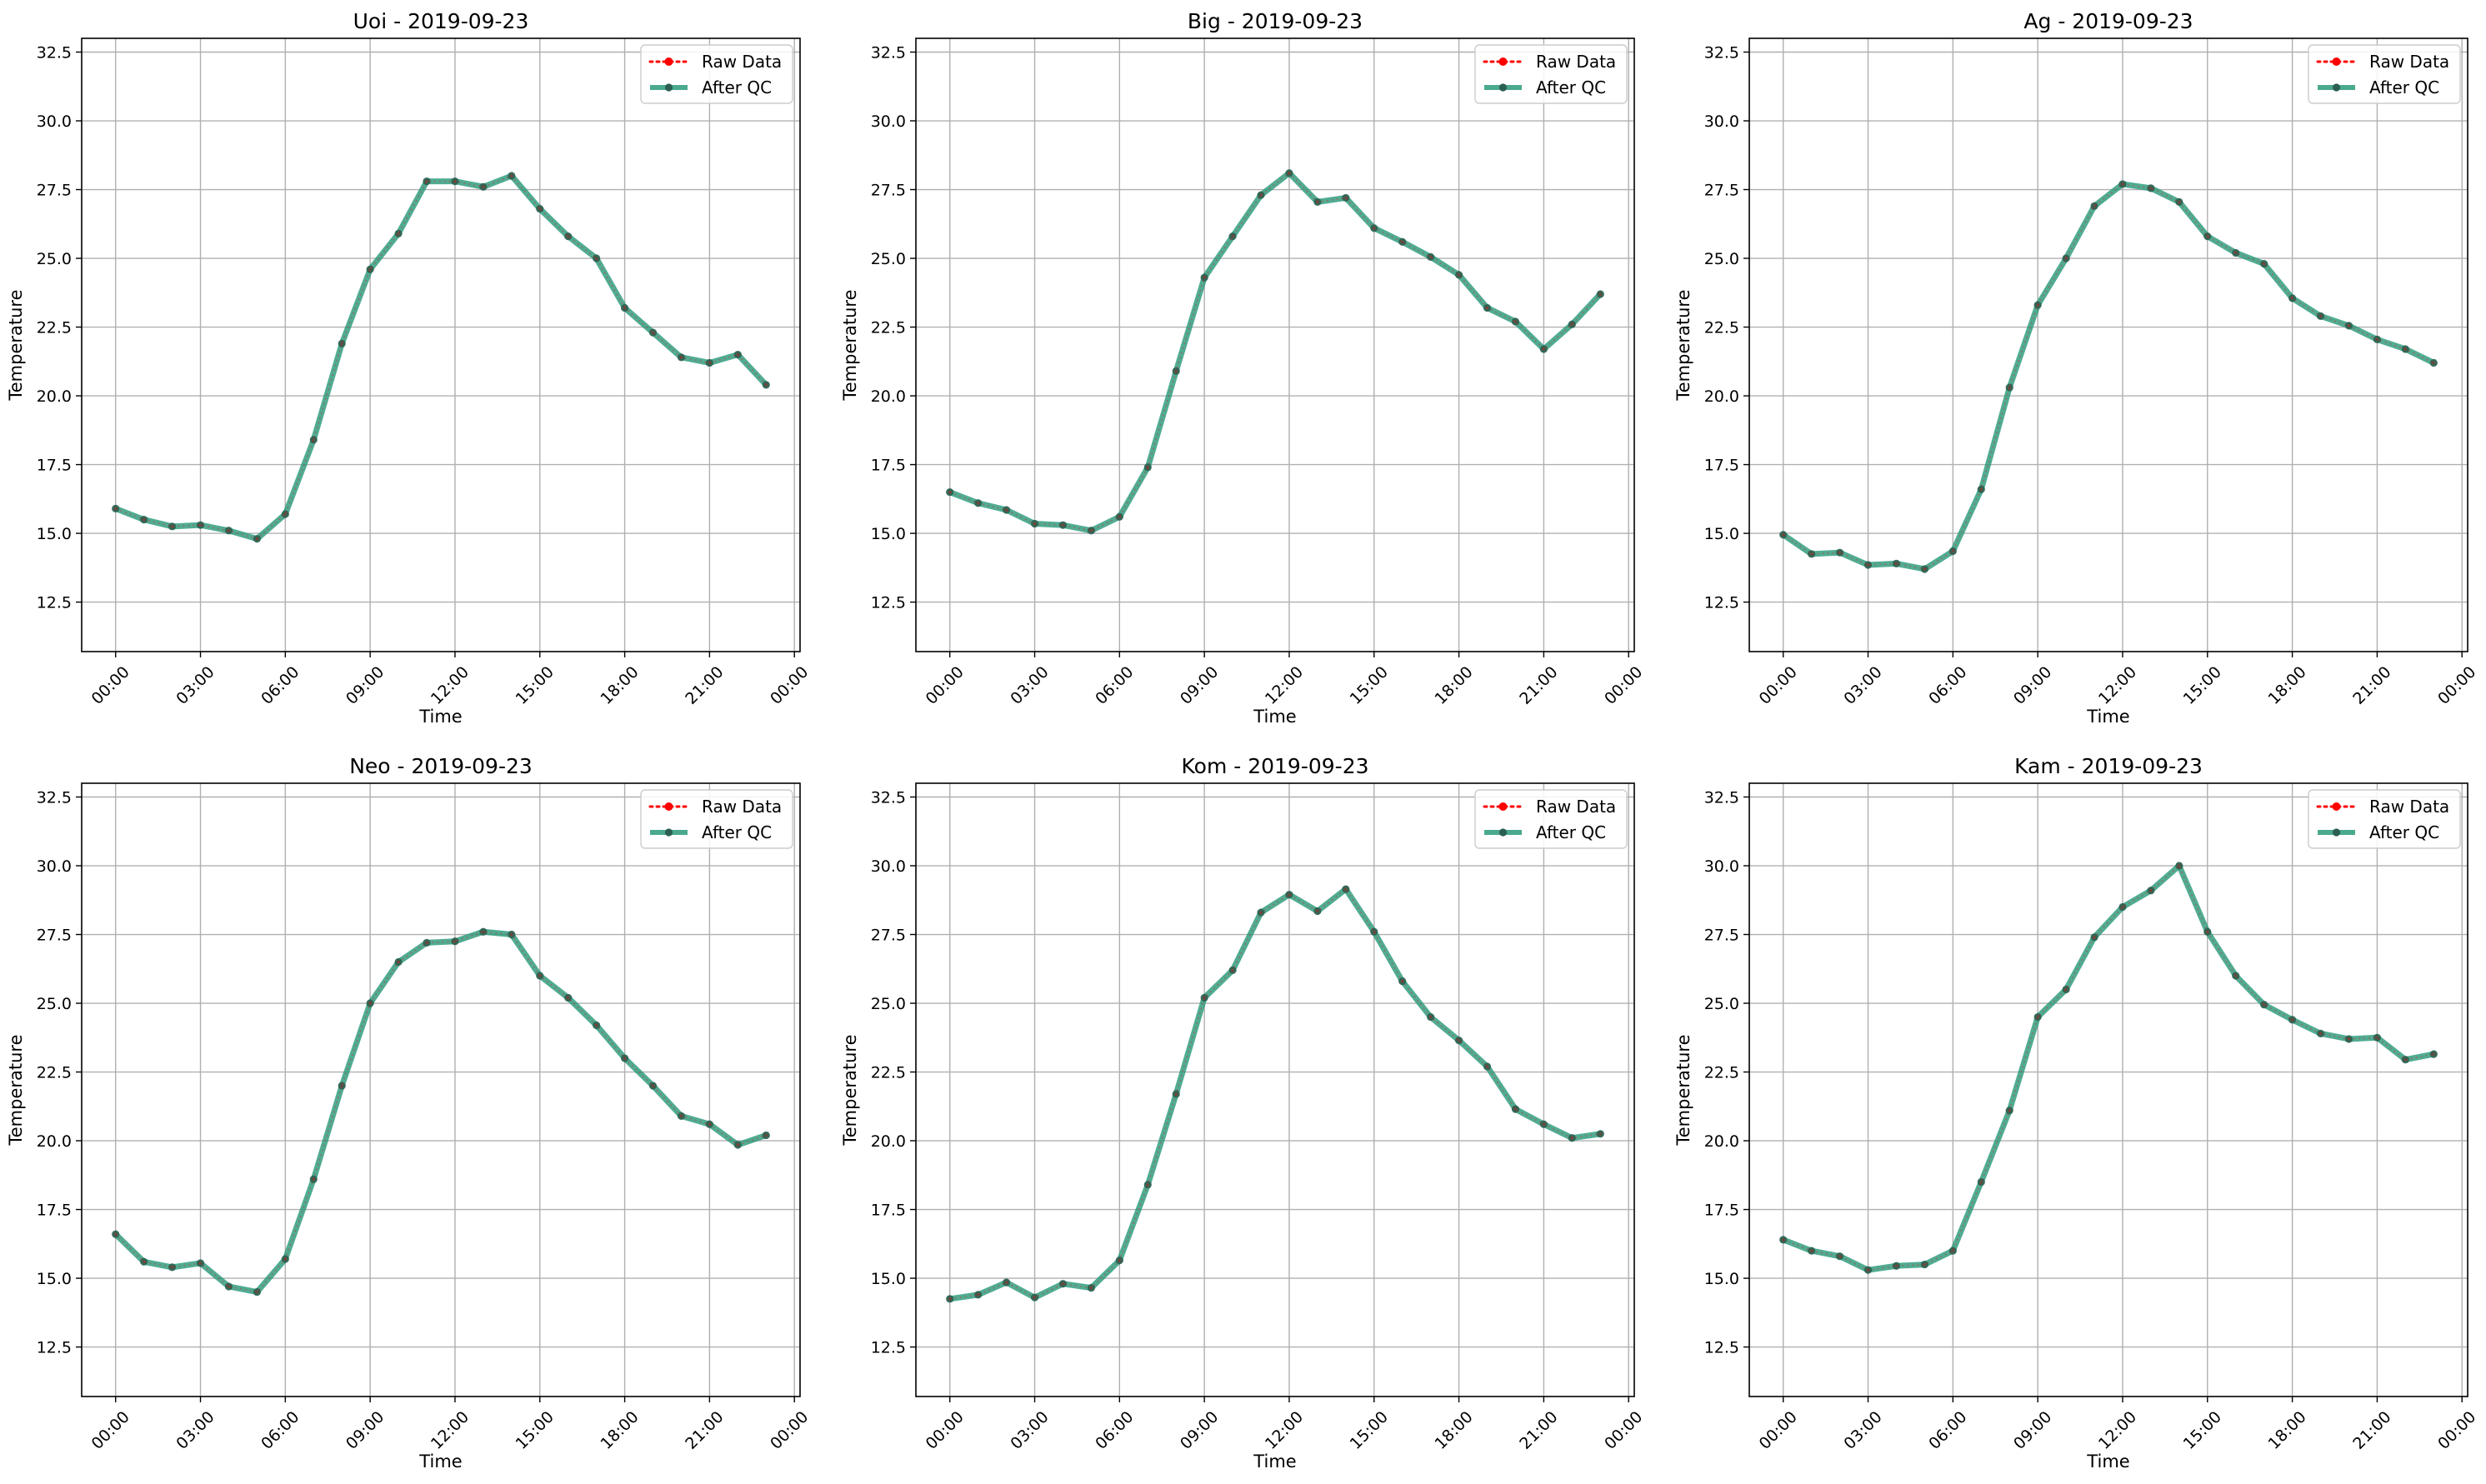 This screenshot has height=1484, width=2486. Describe the element at coordinates (441, 21) in the screenshot. I see `panel-title: Uoi - 2019-09-23` at that location.